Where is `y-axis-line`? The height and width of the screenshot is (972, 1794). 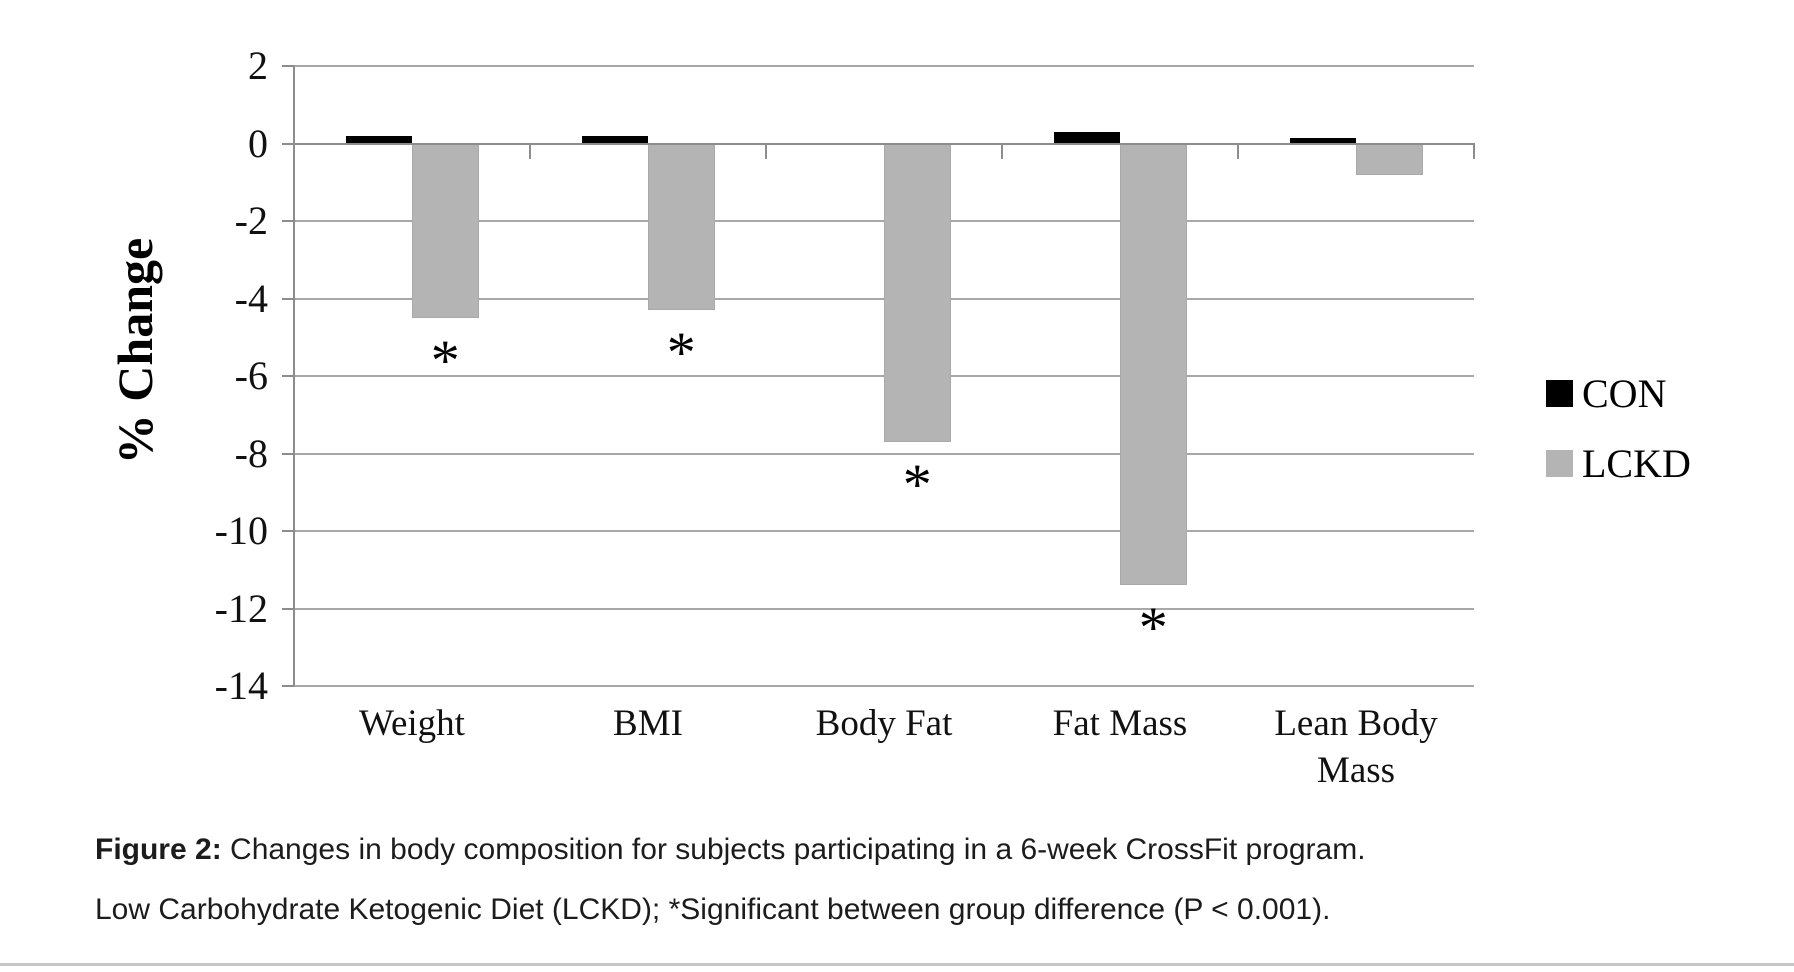
y-axis-line is located at coordinates (294, 376).